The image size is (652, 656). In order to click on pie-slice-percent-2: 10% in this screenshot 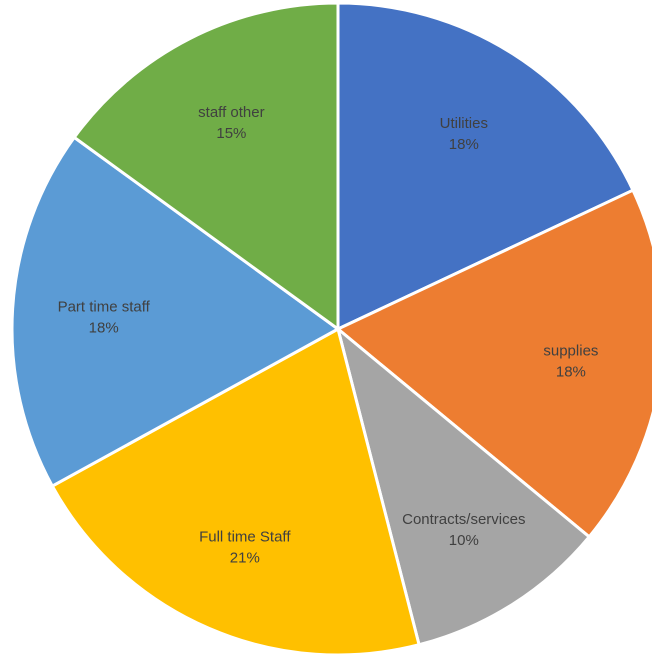, I will do `click(464, 540)`.